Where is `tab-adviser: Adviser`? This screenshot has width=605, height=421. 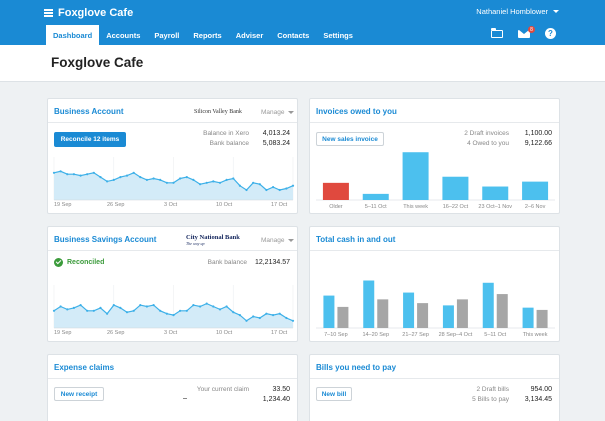
tab-adviser: Adviser is located at coordinates (249, 35).